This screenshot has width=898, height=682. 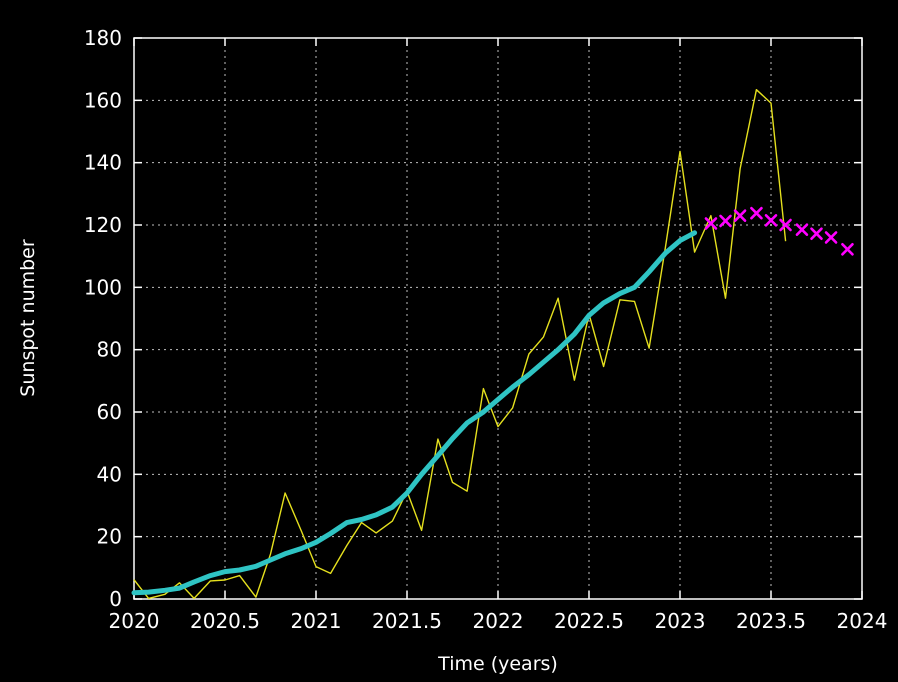 What do you see at coordinates (103, 225) in the screenshot?
I see `y-tick-label: 120` at bounding box center [103, 225].